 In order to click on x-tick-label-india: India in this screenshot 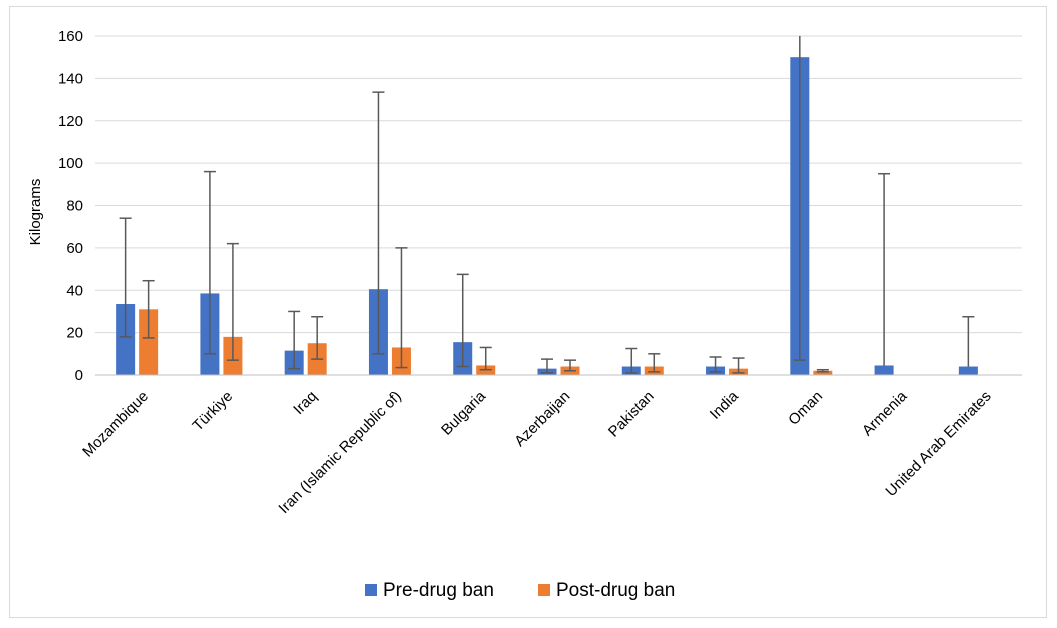, I will do `click(724, 404)`.